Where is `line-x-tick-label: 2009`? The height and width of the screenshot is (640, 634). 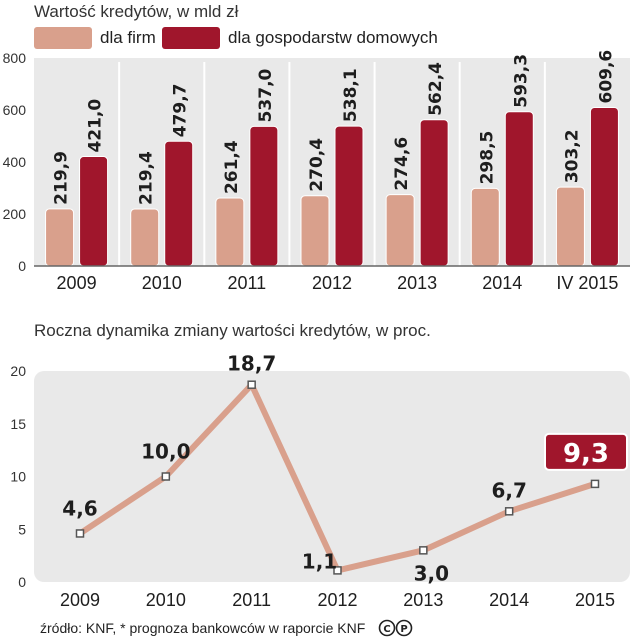 line-x-tick-label: 2009 is located at coordinates (80, 600).